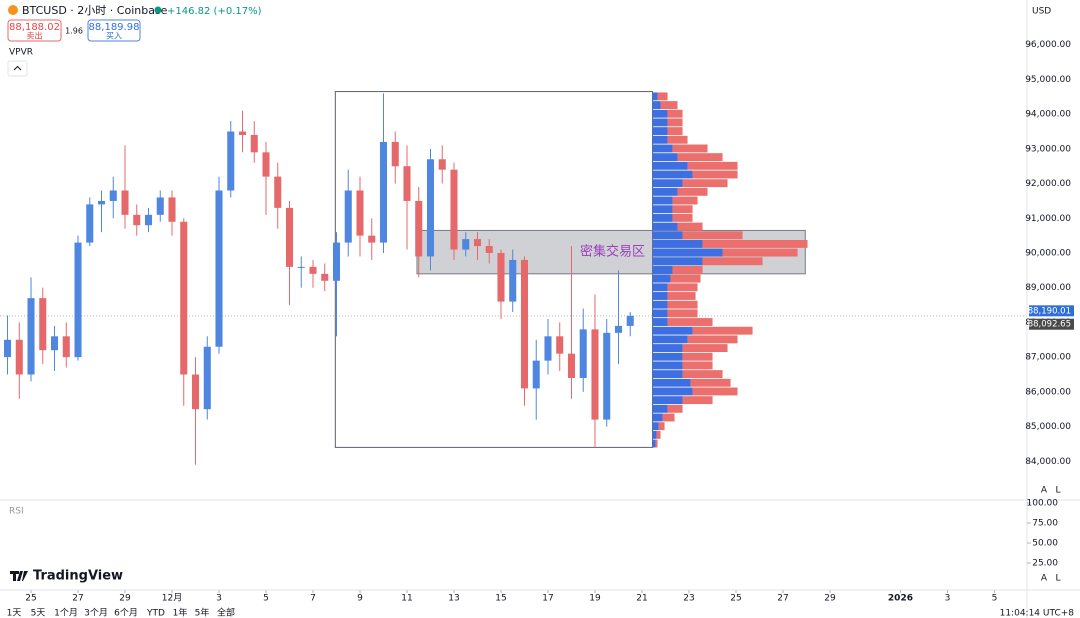 This screenshot has height=618, width=1080. What do you see at coordinates (172, 598) in the screenshot?
I see `x-tick-label: 12月` at bounding box center [172, 598].